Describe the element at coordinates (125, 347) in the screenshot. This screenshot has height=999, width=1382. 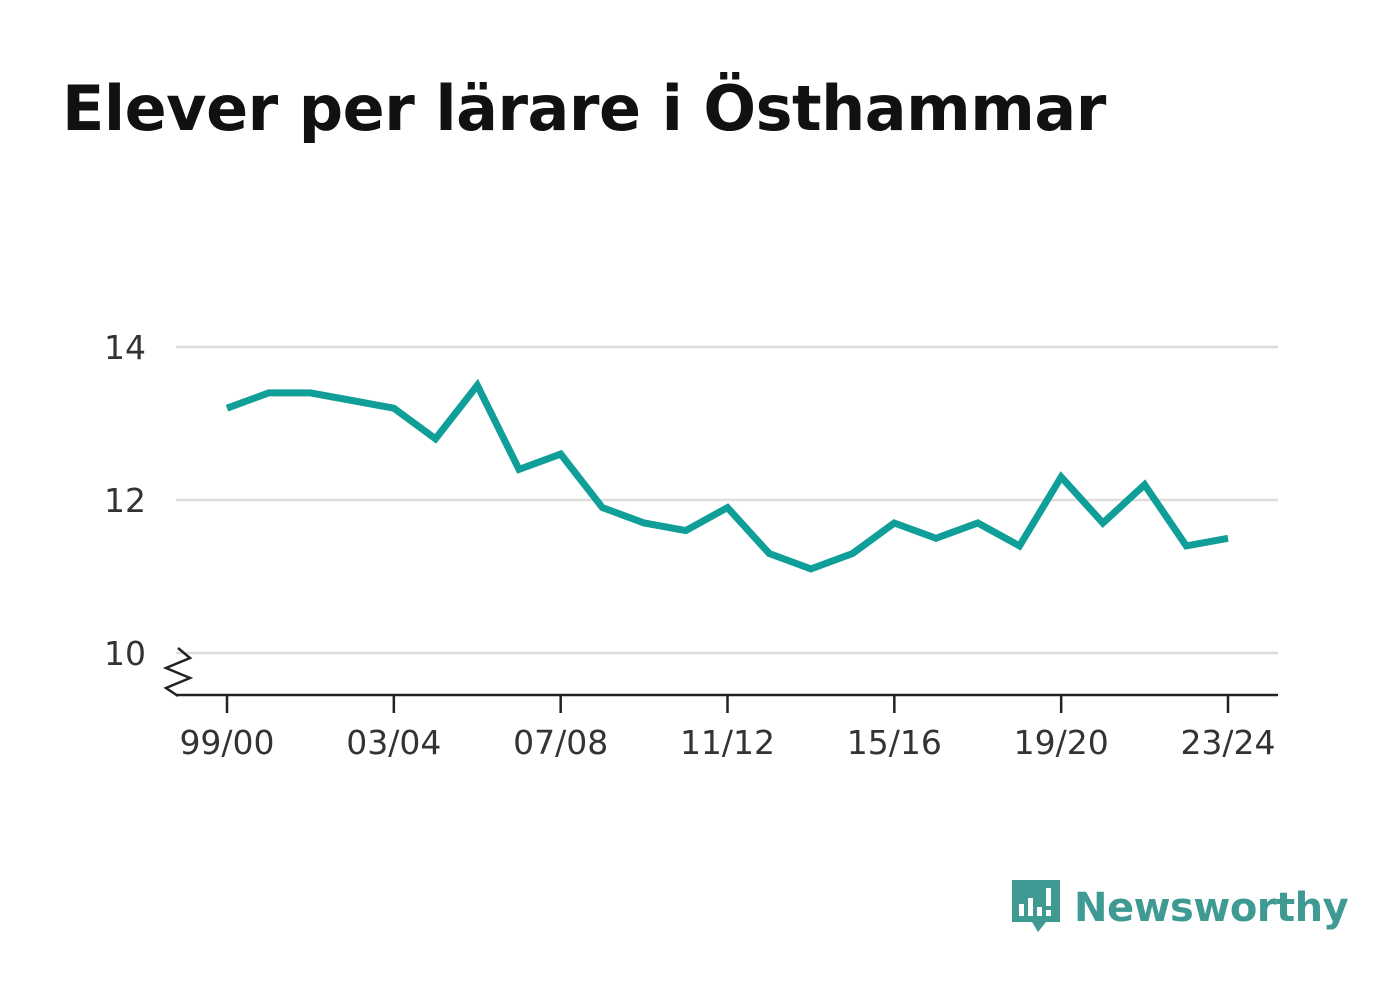
I see `y-tick-label: 14` at that location.